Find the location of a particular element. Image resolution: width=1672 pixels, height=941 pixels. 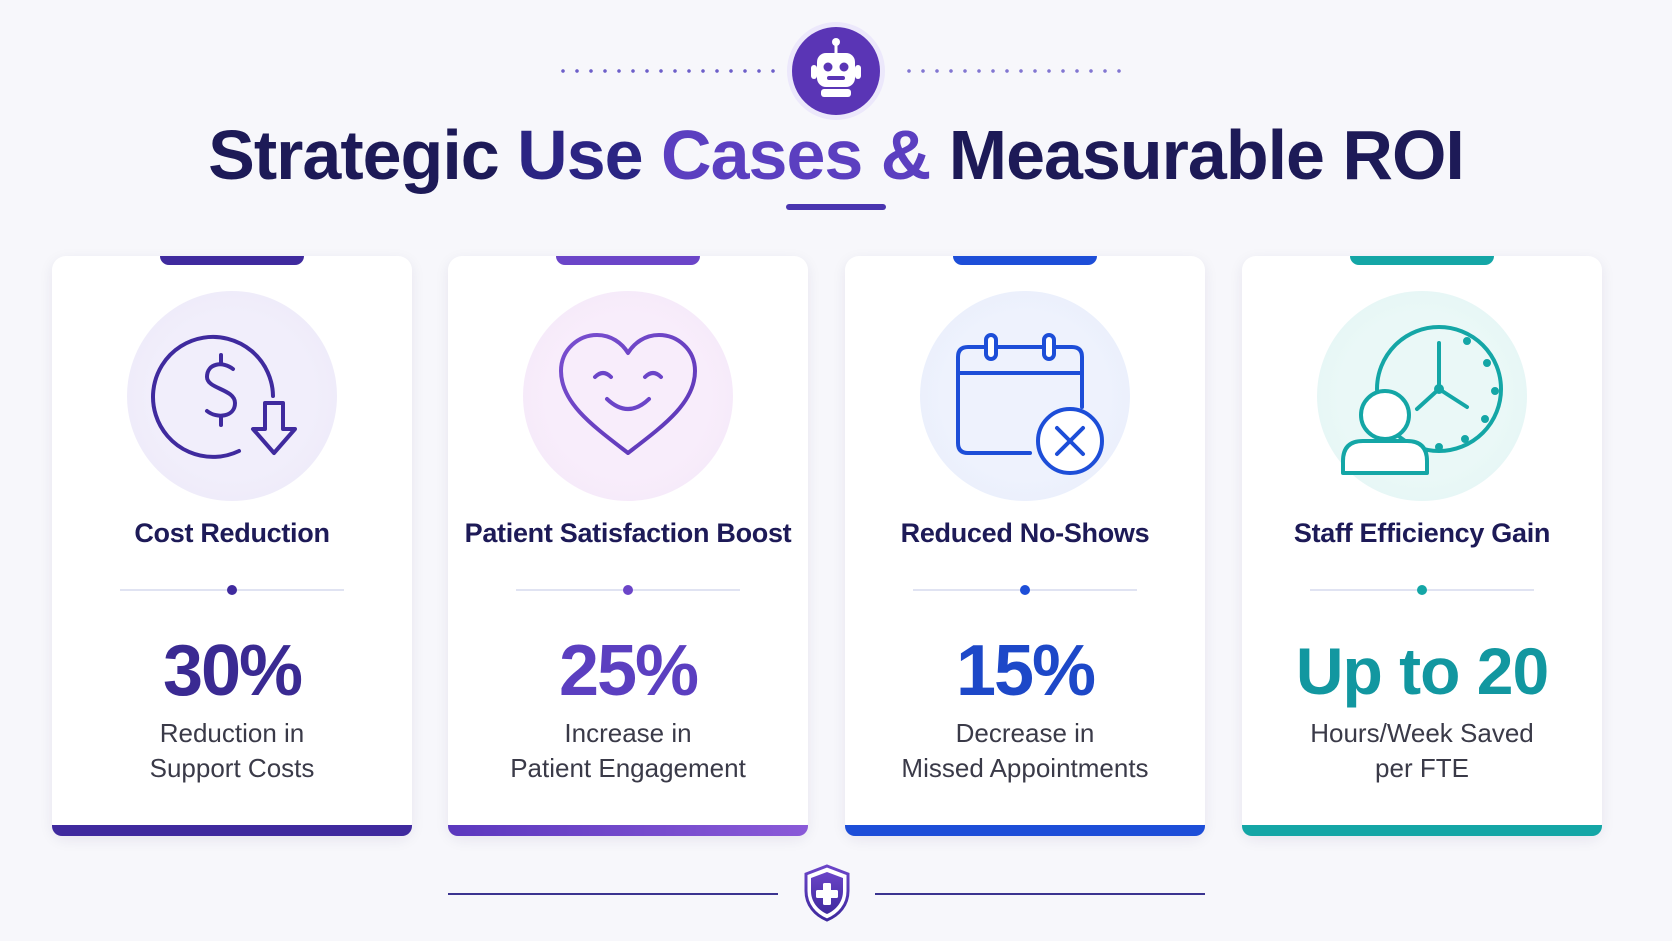

smiling-heart-icon is located at coordinates (628, 396).